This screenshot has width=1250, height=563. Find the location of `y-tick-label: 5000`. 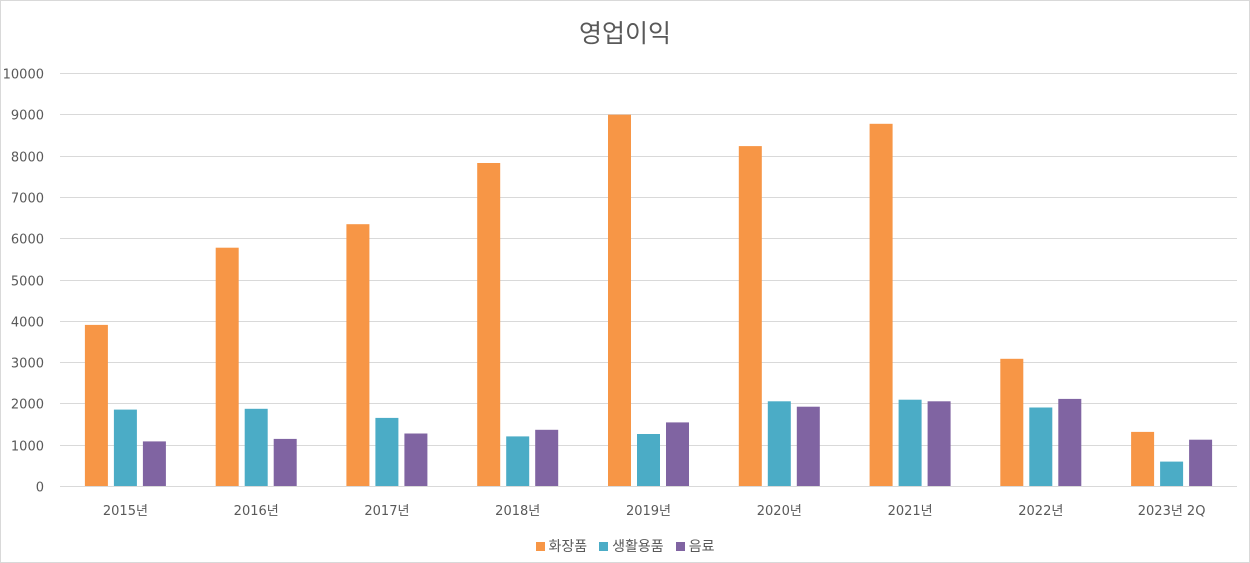

y-tick-label: 5000 is located at coordinates (27, 282).